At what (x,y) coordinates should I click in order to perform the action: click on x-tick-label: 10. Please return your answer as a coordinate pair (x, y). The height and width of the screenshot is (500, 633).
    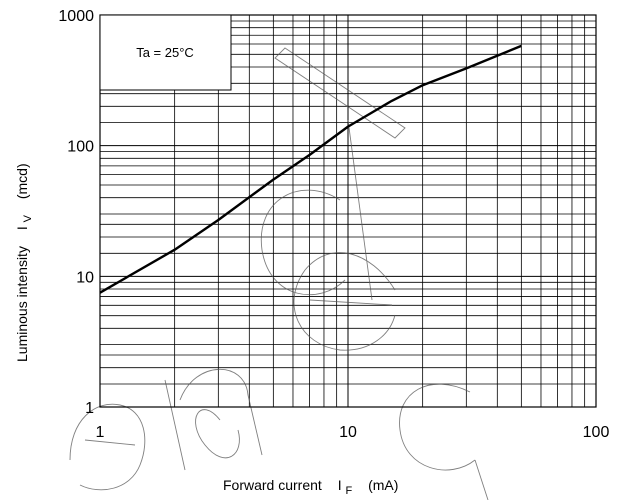
    Looking at the image, I should click on (348, 432).